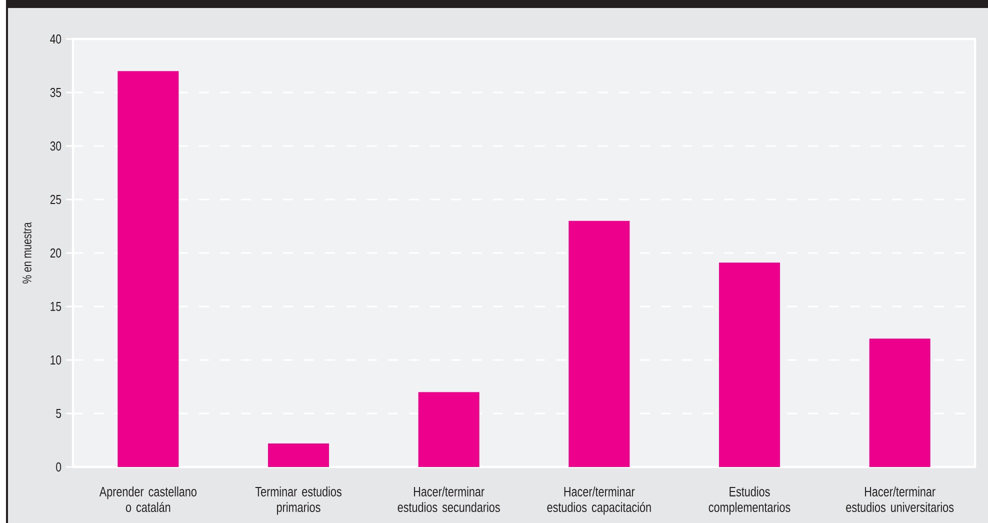  What do you see at coordinates (449, 499) in the screenshot?
I see `x-tick-label: Hacer/terminar estudios secundarios` at bounding box center [449, 499].